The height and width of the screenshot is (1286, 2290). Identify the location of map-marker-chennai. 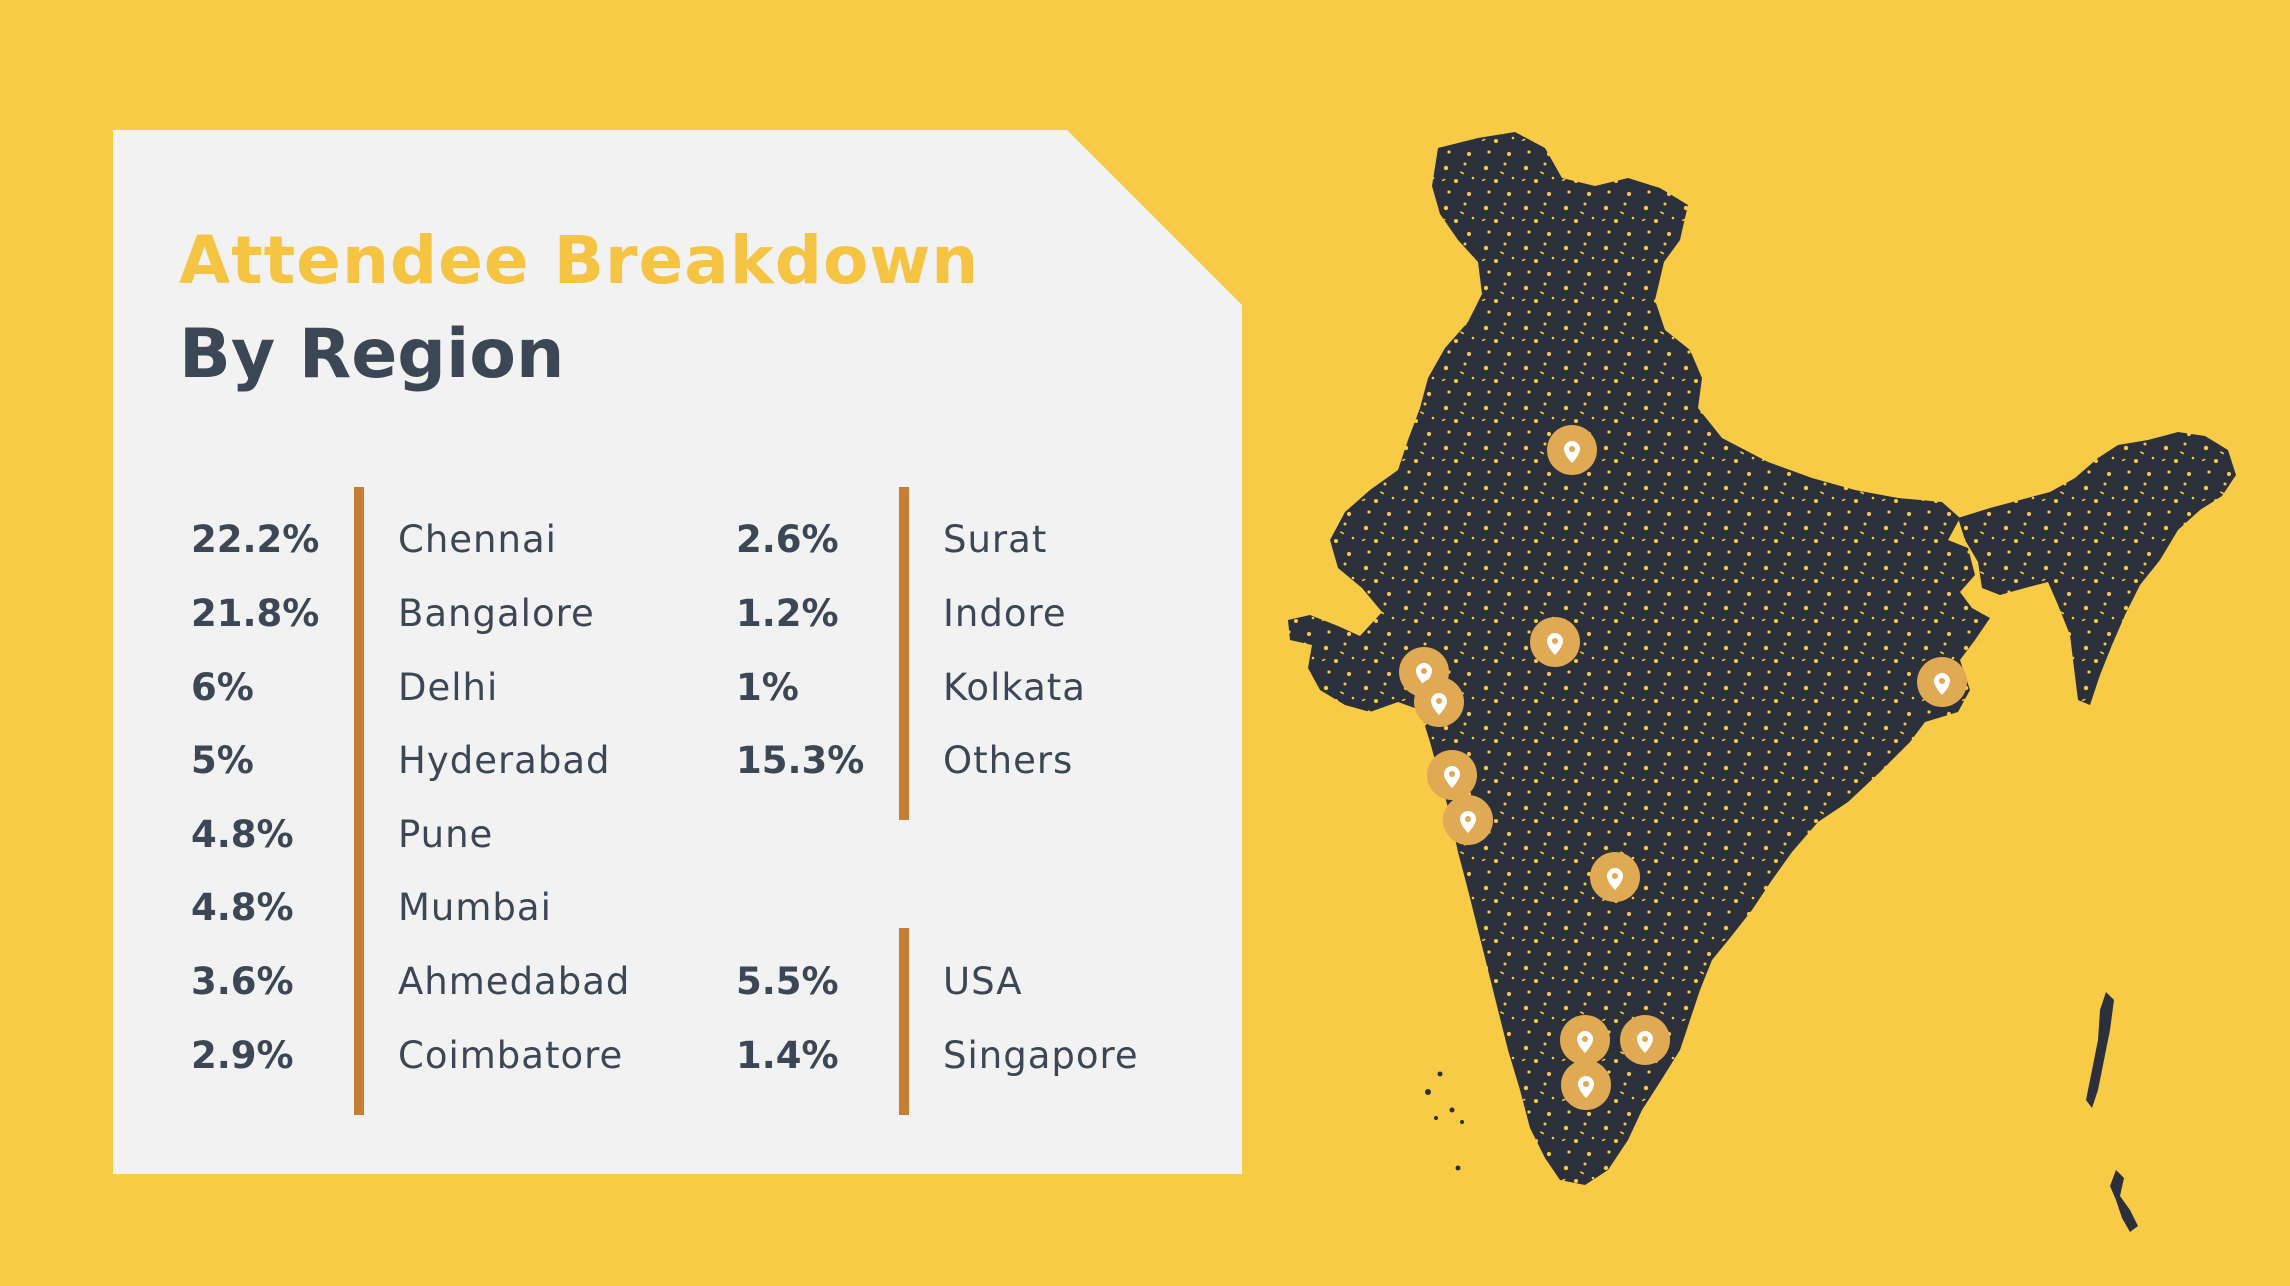
(1645, 1040).